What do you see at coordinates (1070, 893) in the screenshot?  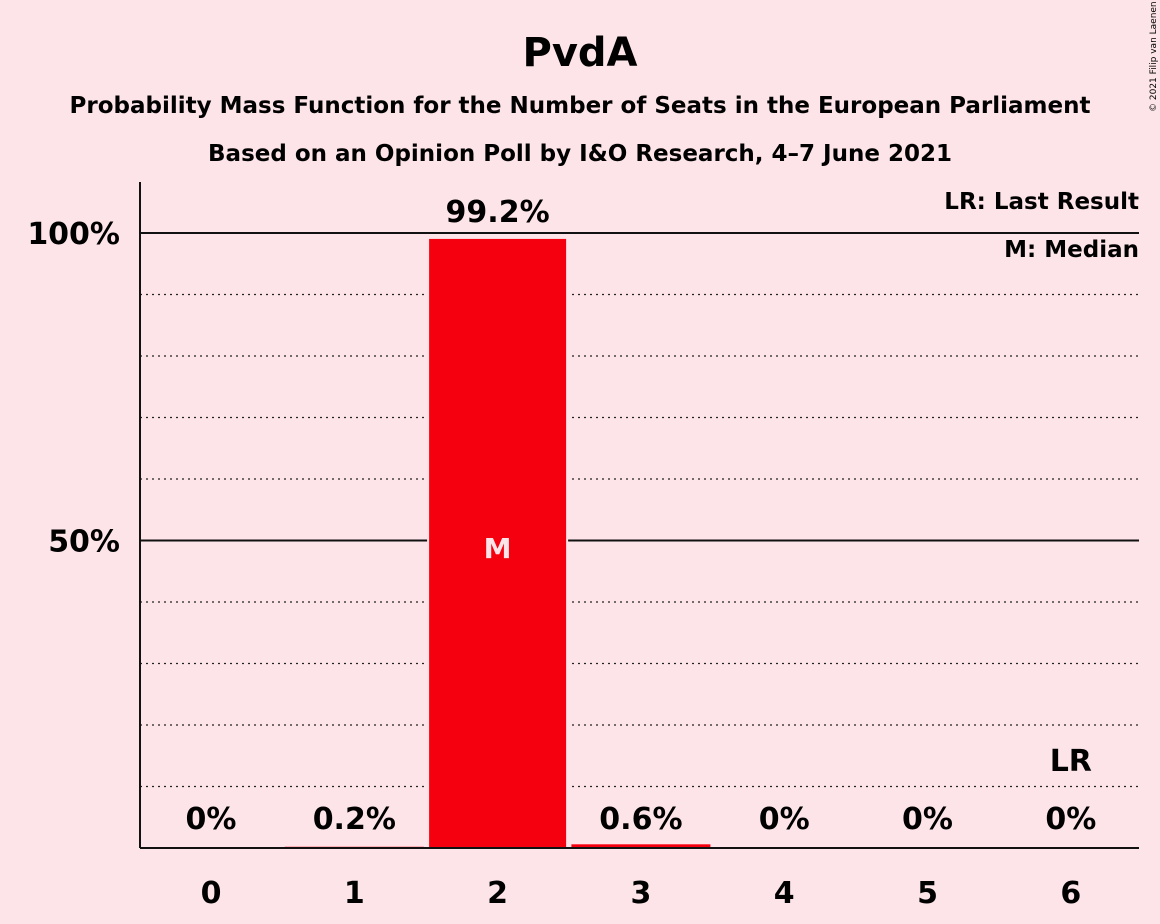 I see `x-tick-label: 6` at bounding box center [1070, 893].